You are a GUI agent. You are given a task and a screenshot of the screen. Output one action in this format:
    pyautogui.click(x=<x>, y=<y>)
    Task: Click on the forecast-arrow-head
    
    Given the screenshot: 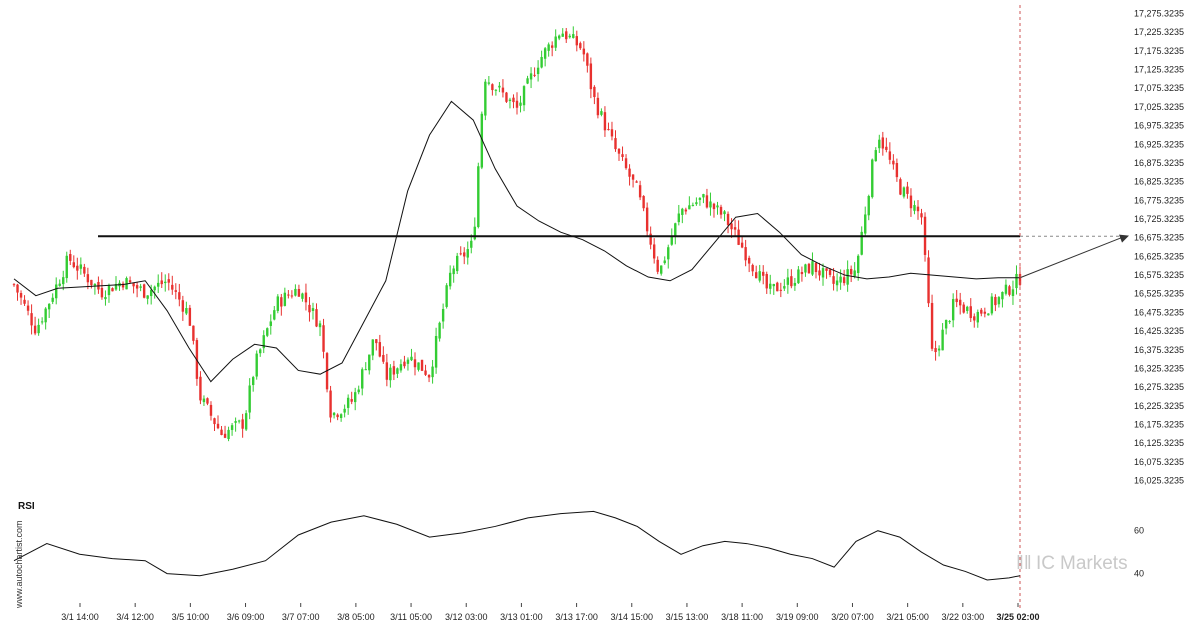 What is the action you would take?
    pyautogui.click(x=1124, y=238)
    